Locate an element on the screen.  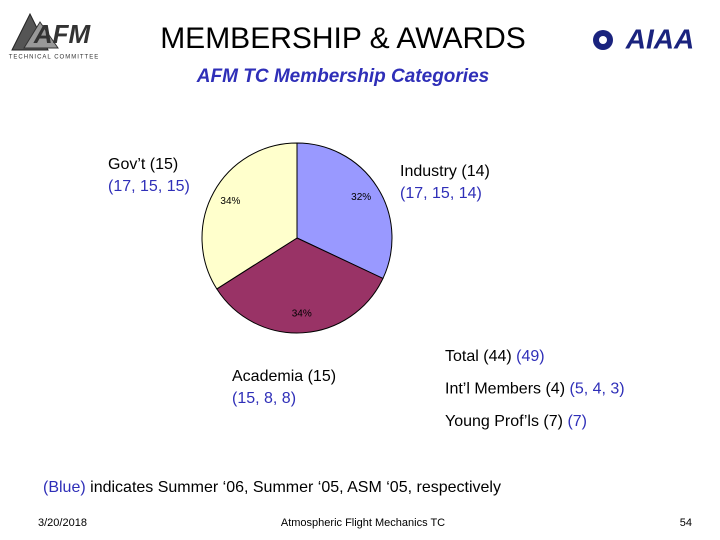
category-label: Academia (15) is located at coordinates (284, 376).